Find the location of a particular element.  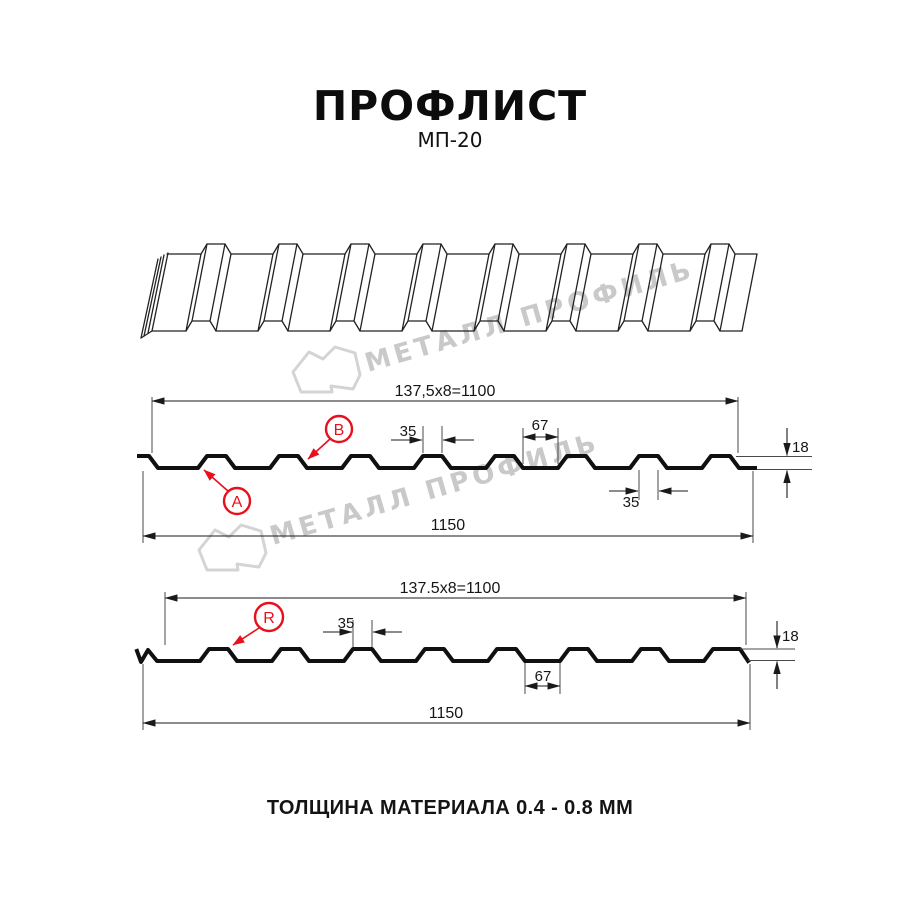

zone-label-r-text: R is located at coordinates (269, 618).